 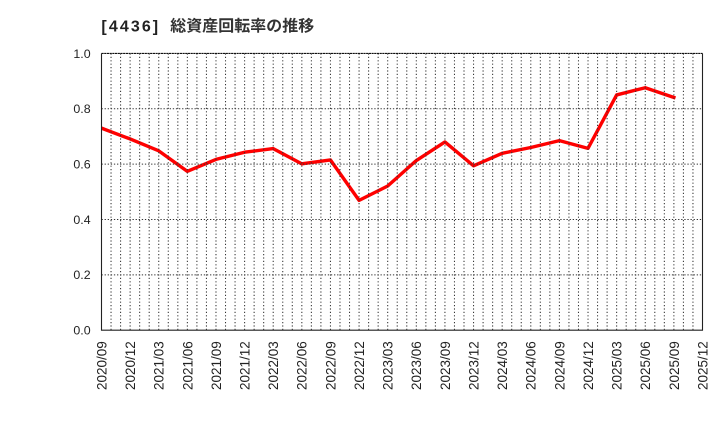 I want to click on svg-text: 2021/09, so click(x=216, y=365).